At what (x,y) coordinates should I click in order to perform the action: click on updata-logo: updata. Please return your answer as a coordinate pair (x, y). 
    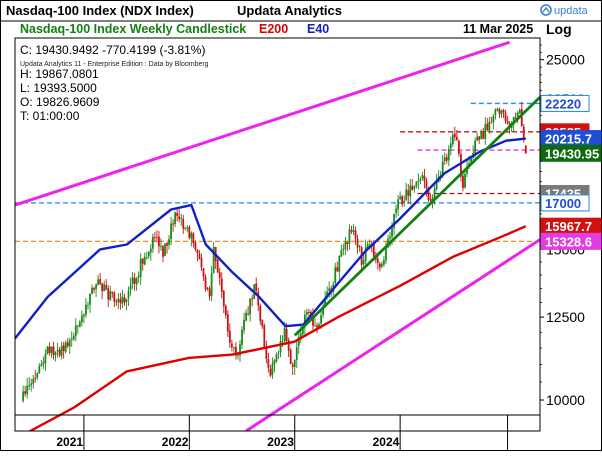
    Looking at the image, I should click on (564, 10).